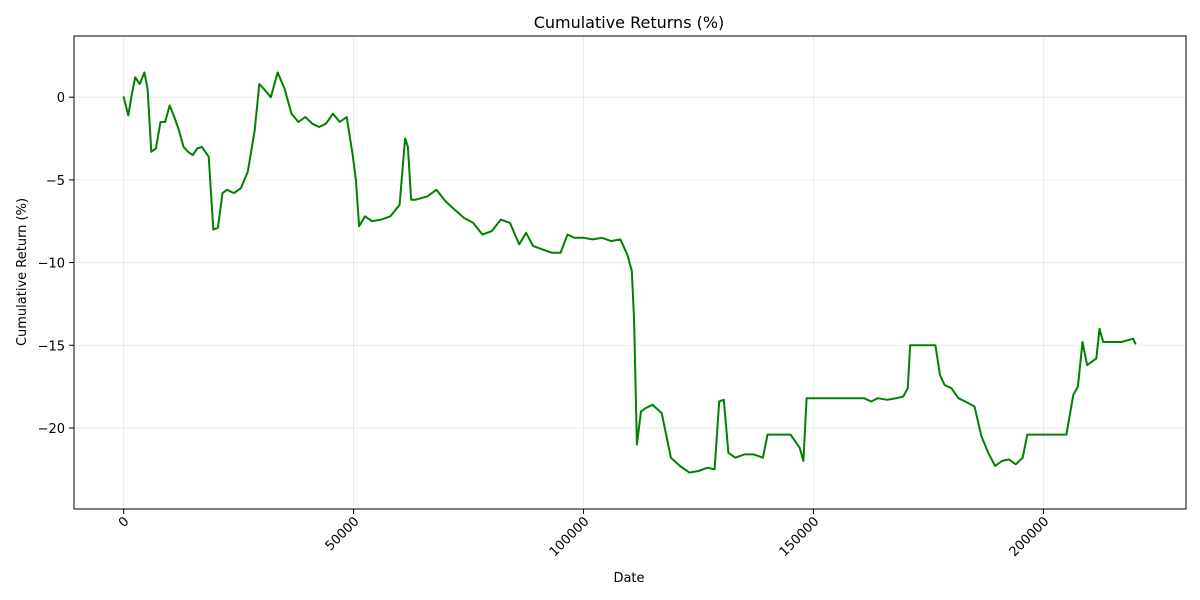 The width and height of the screenshot is (1200, 600). Describe the element at coordinates (51, 264) in the screenshot. I see `y-tick-label: −10` at that location.